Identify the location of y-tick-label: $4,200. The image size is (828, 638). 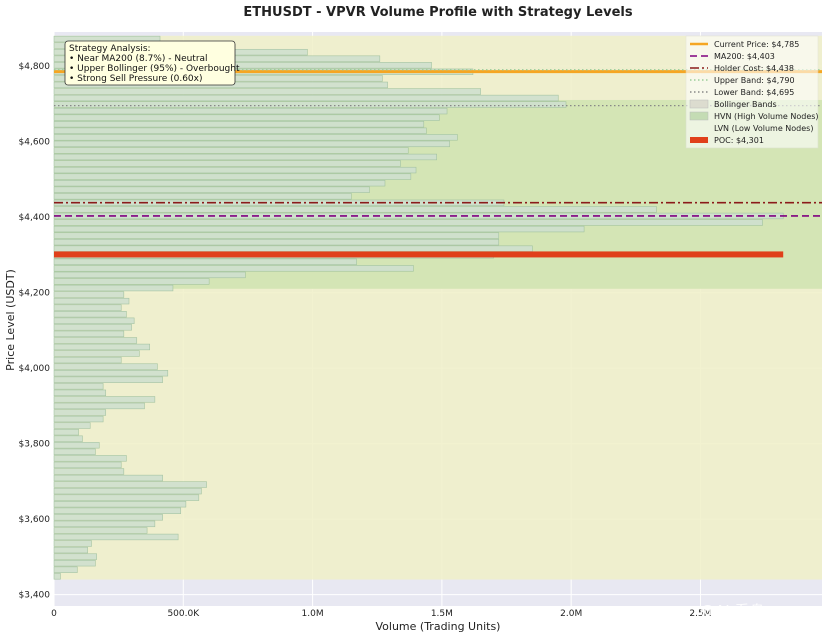
(35, 294).